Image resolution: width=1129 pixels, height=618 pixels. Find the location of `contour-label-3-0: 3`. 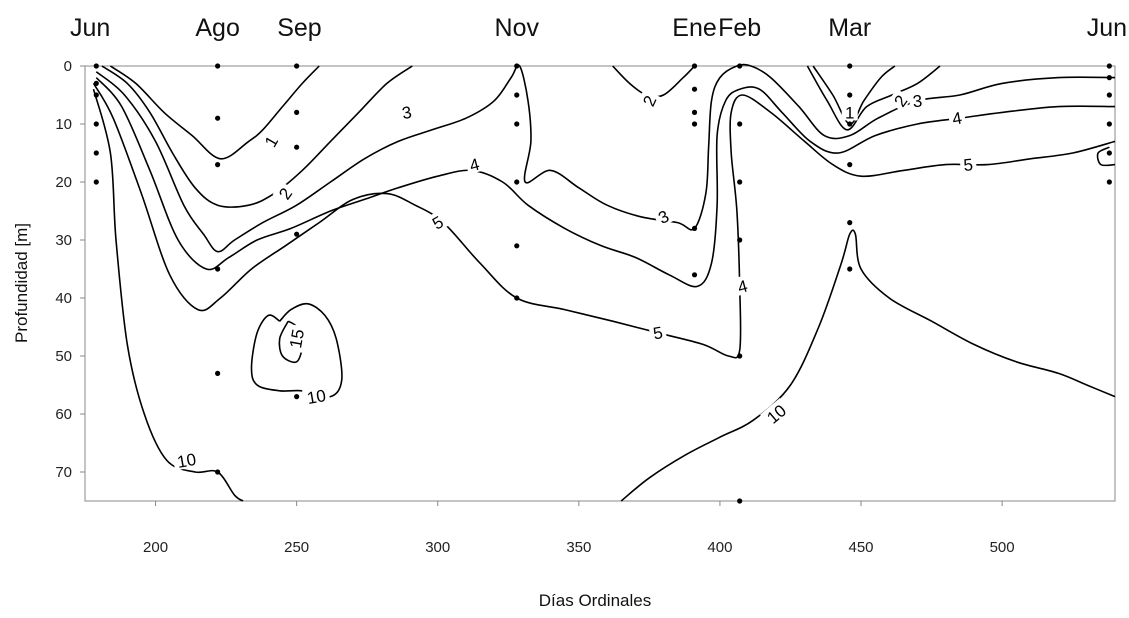

contour-label-3-0: 3 is located at coordinates (406, 113).